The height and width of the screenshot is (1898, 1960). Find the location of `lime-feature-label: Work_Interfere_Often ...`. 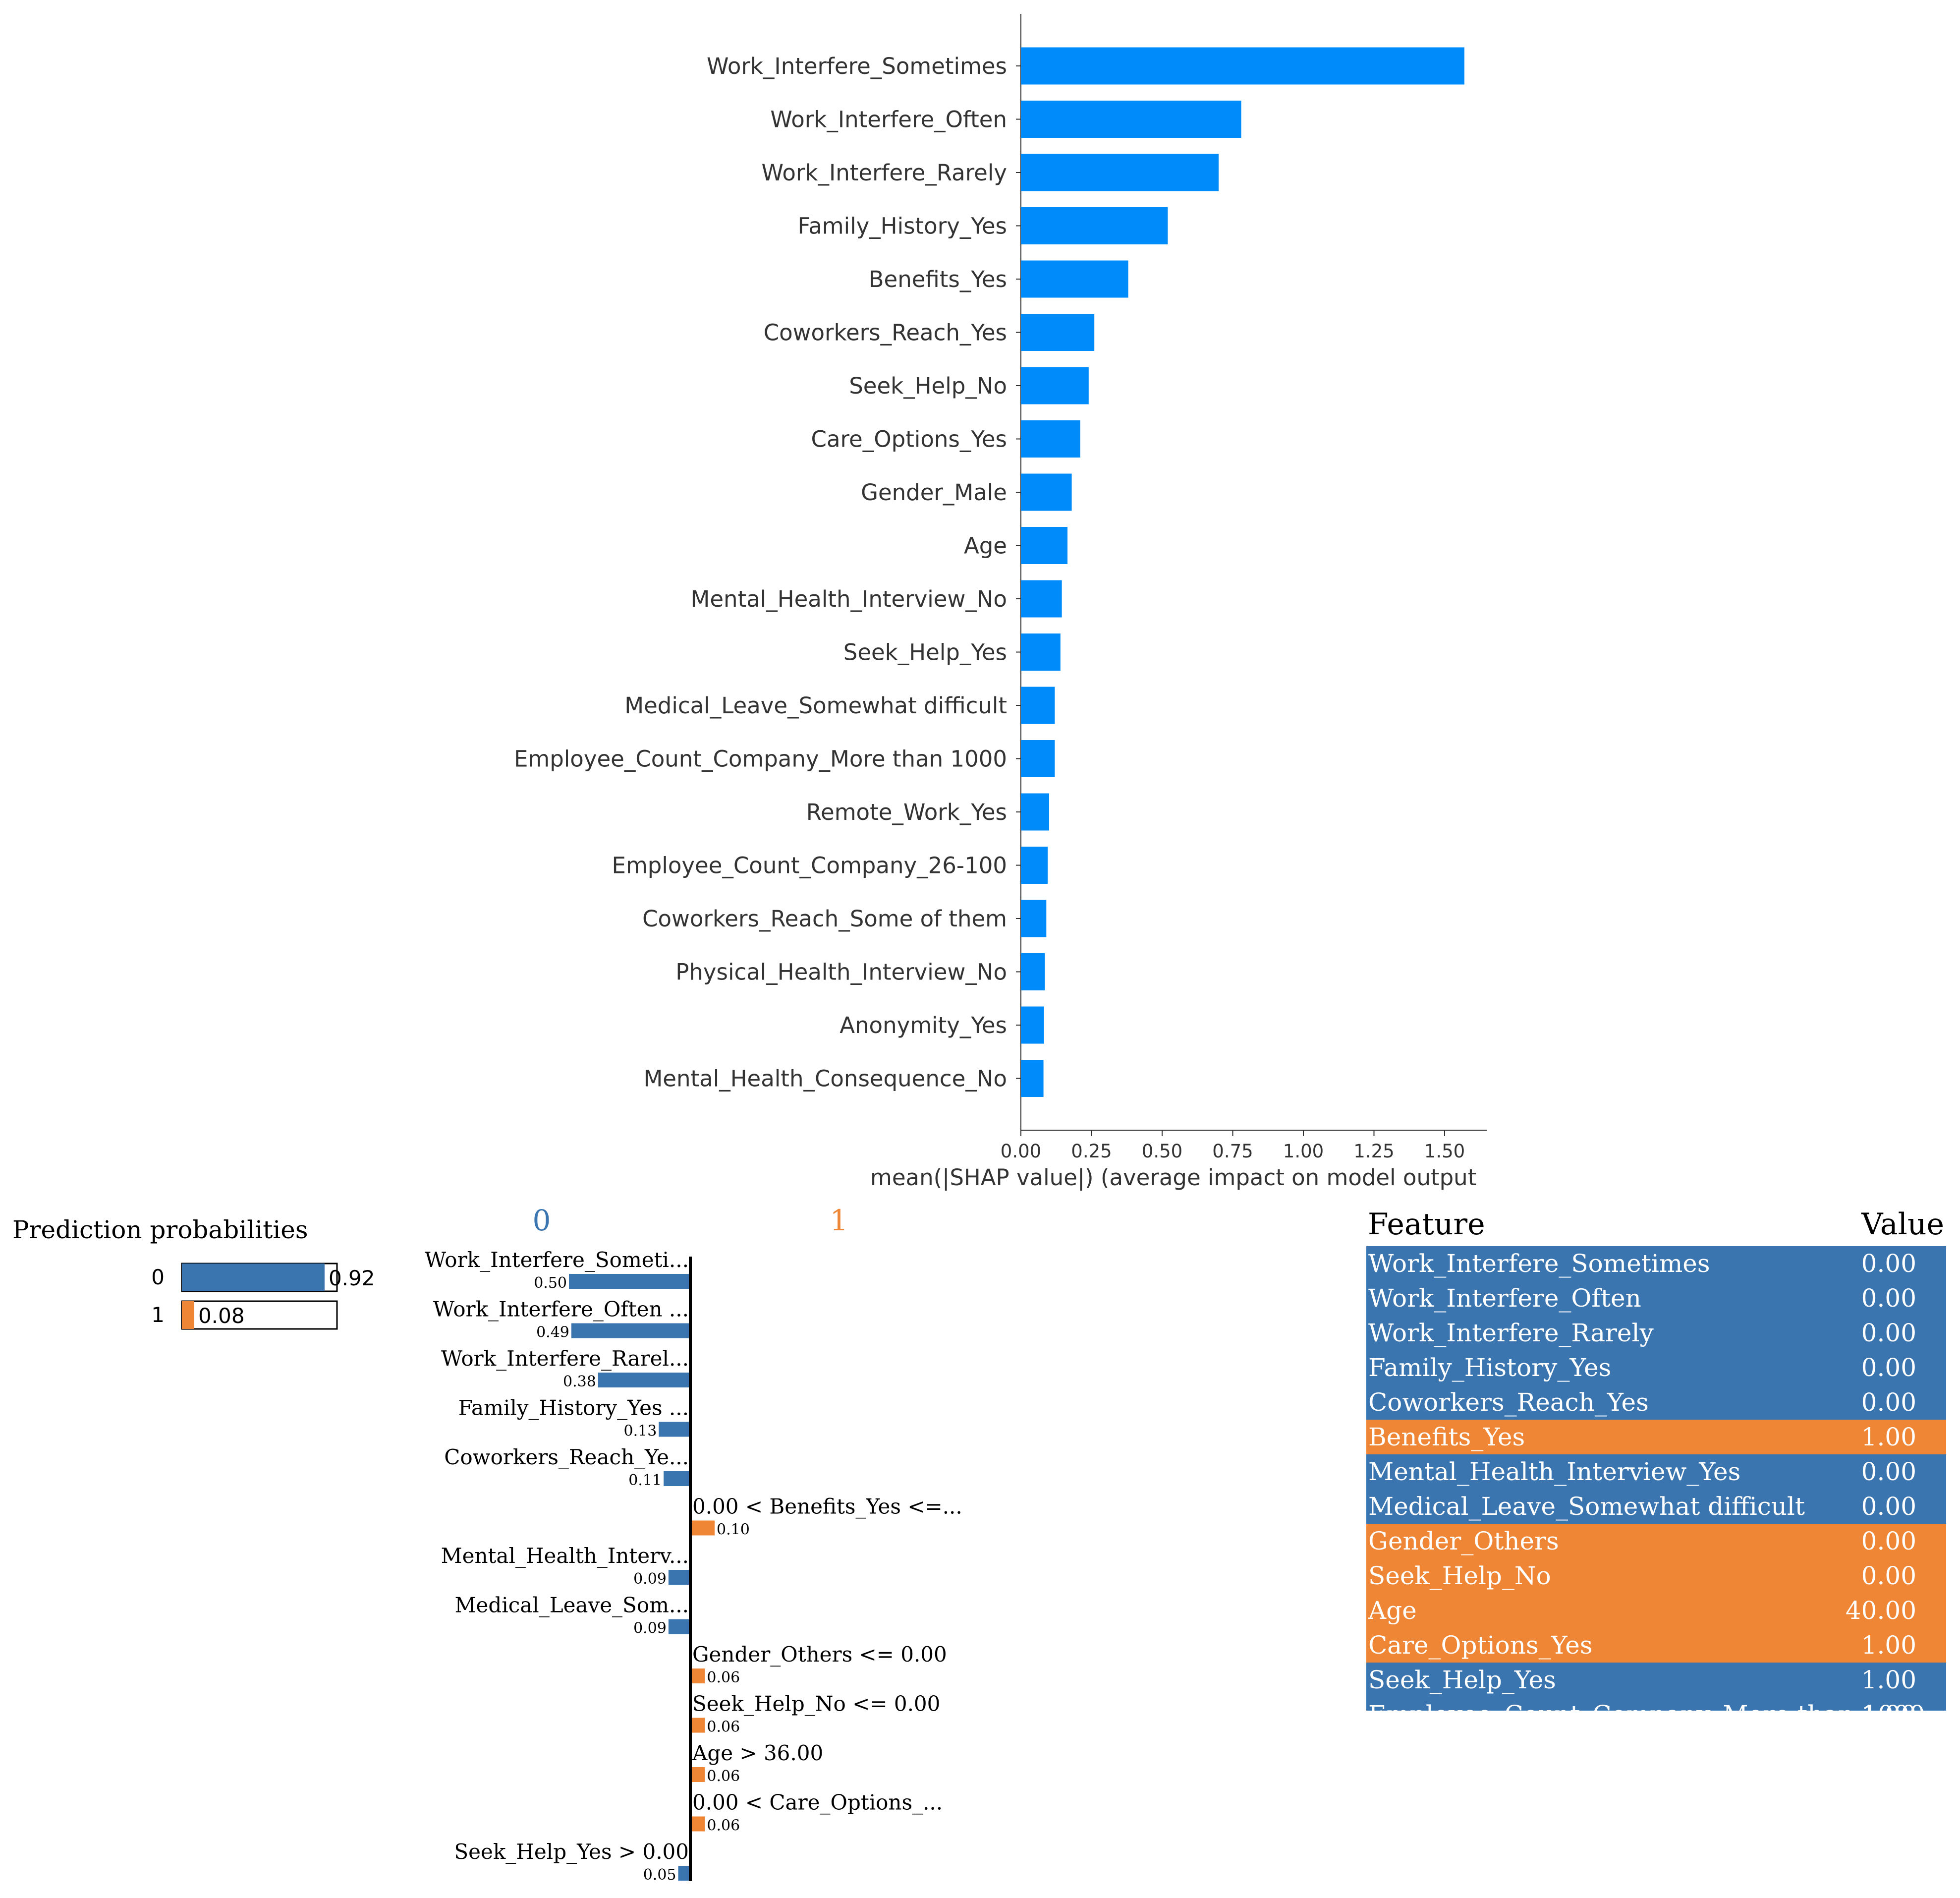

lime-feature-label: Work_Interfere_Often ... is located at coordinates (561, 1309).